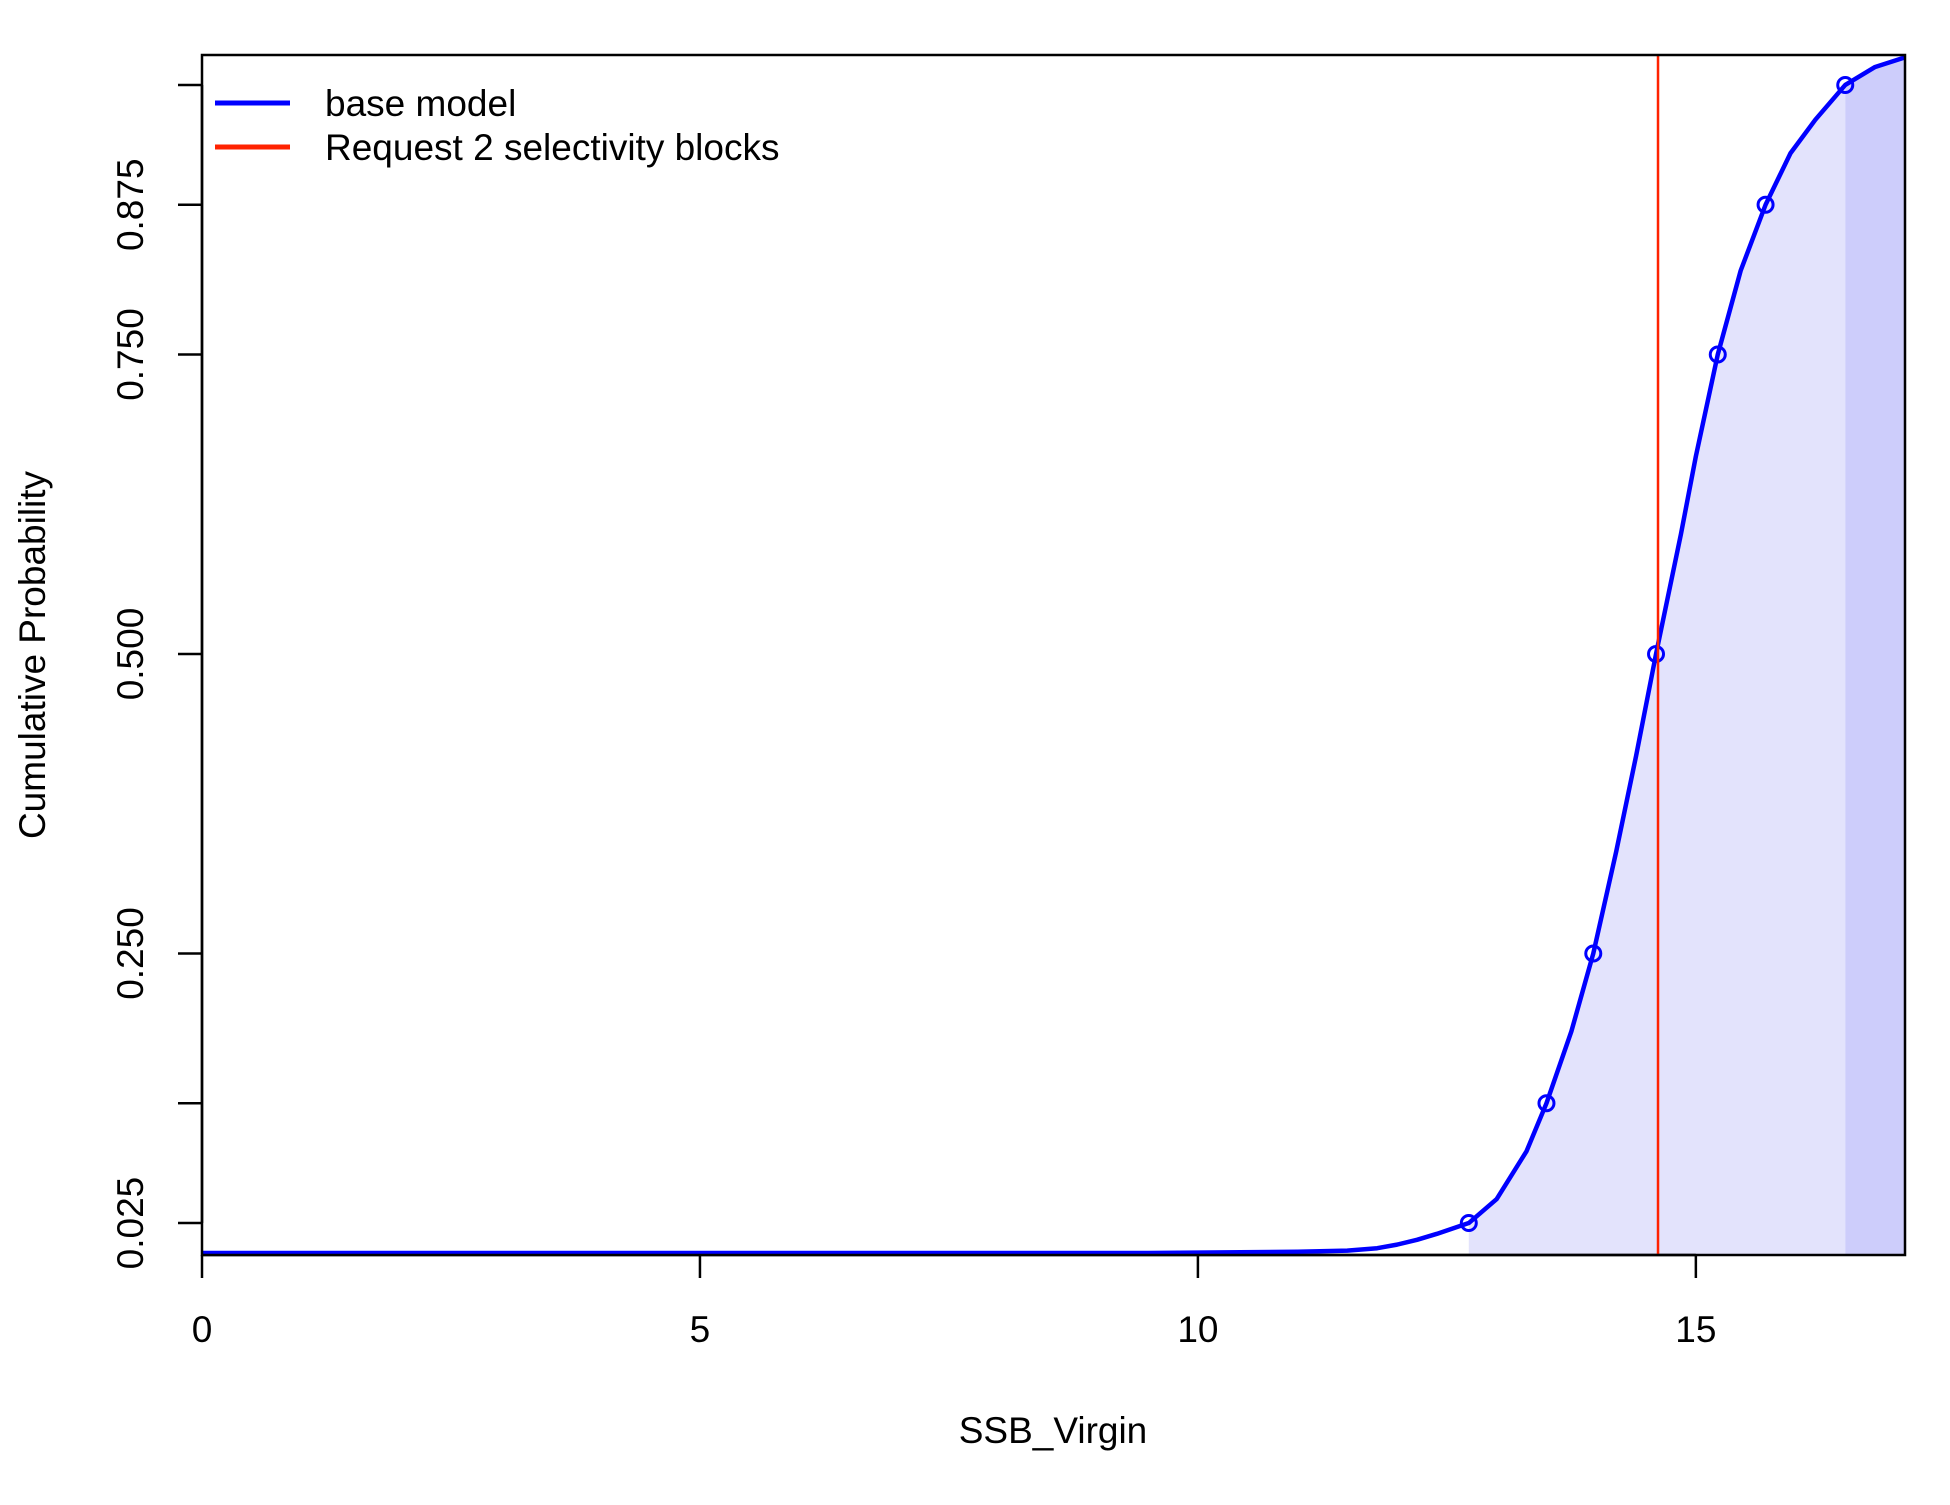 The image size is (1950, 1505). What do you see at coordinates (1053, 1430) in the screenshot?
I see `x-axis-title: SSB_Virgin` at bounding box center [1053, 1430].